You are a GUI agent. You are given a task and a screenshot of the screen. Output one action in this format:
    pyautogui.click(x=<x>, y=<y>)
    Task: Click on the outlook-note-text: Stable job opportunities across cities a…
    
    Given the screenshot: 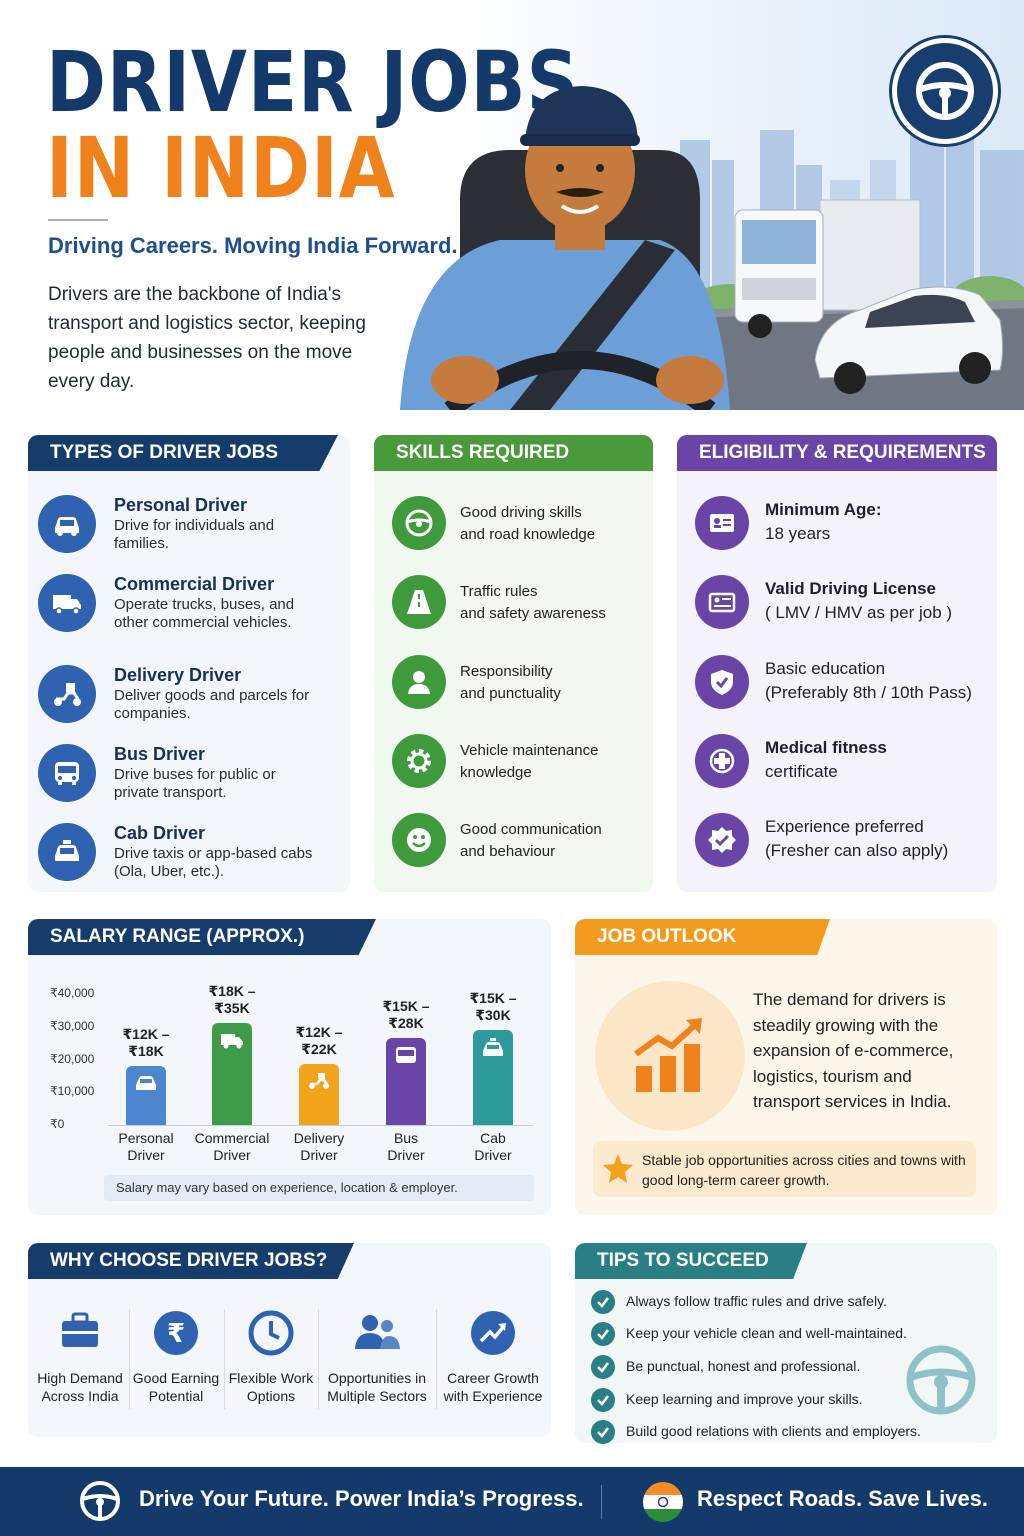 What is the action you would take?
    pyautogui.click(x=804, y=1170)
    